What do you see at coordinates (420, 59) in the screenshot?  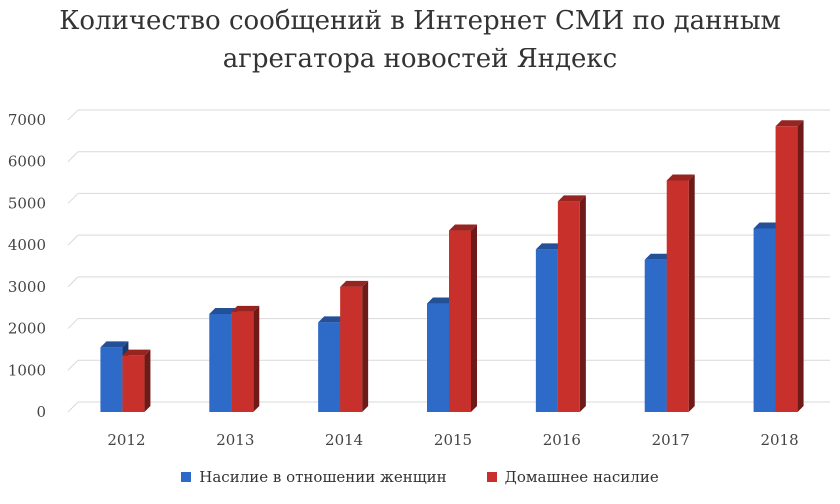 I see `chart-title-line-2: агрегатора новостей Яндекс` at bounding box center [420, 59].